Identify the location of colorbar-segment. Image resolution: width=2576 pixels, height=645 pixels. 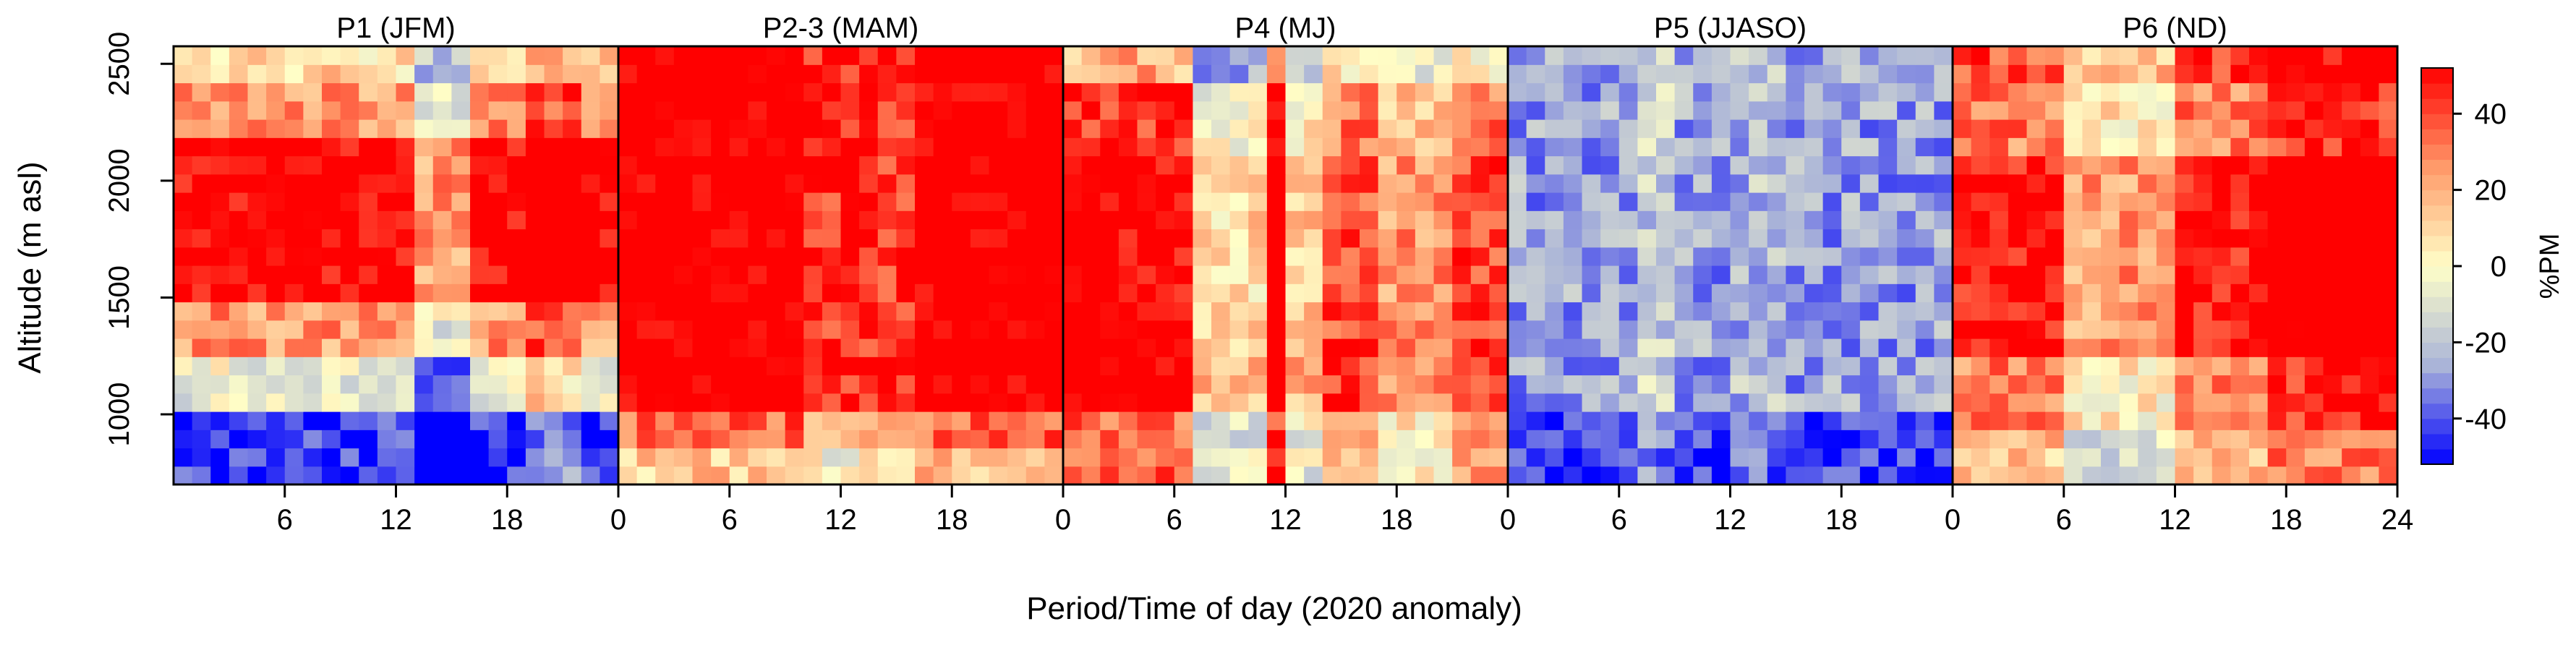
(2437, 396).